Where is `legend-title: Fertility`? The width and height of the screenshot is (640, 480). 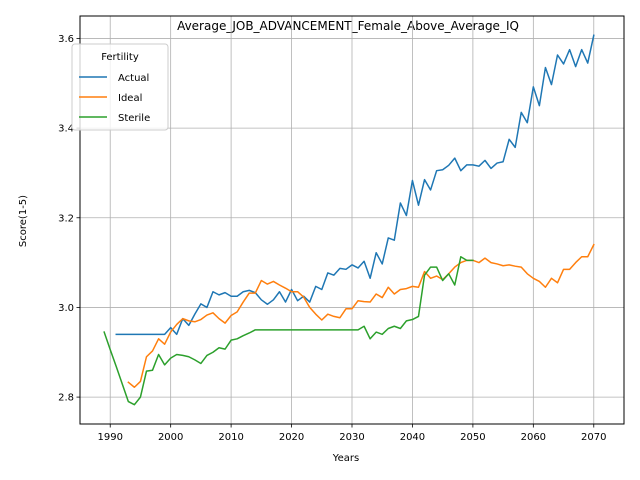
legend-title: Fertility is located at coordinates (120, 57).